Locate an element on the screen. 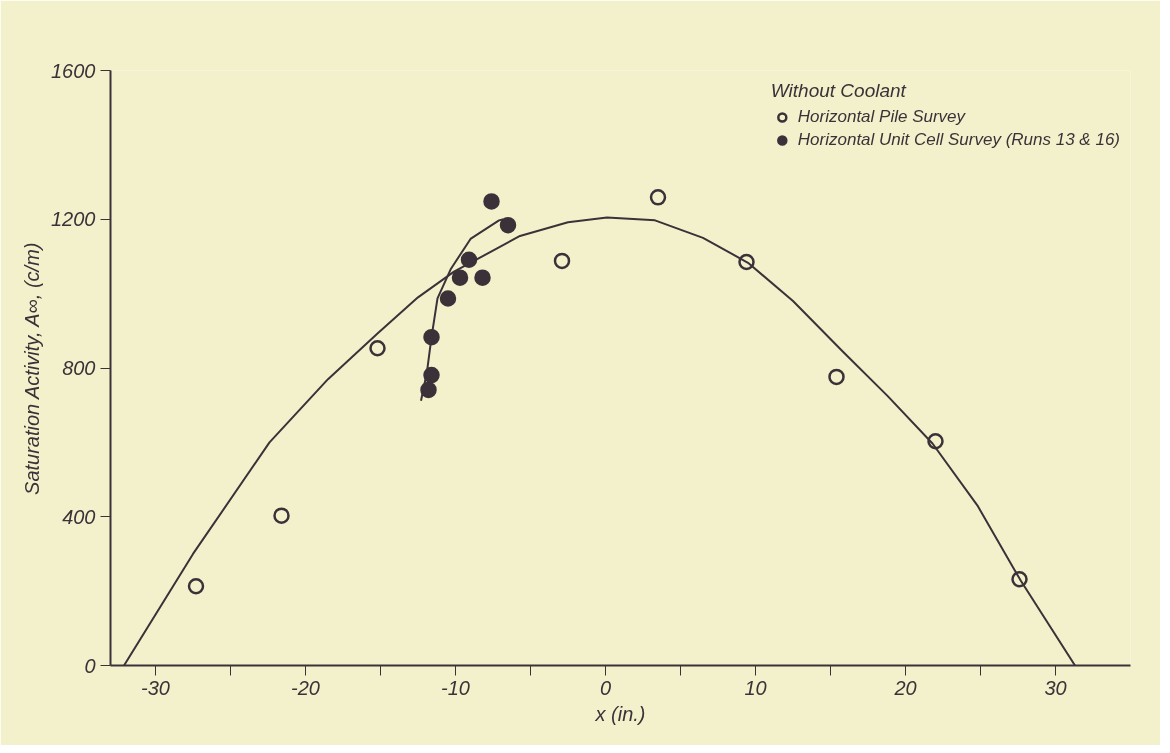  y-tick-label: 1600 is located at coordinates (73, 70).